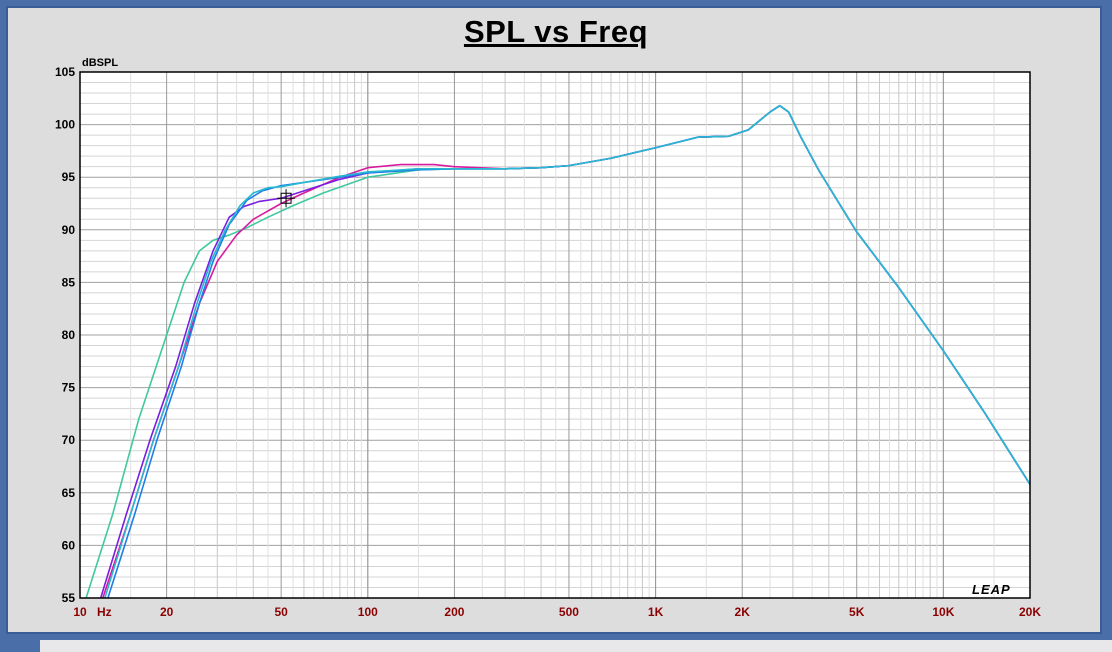 Image resolution: width=1112 pixels, height=652 pixels. I want to click on y-tick-label: 100, so click(65, 125).